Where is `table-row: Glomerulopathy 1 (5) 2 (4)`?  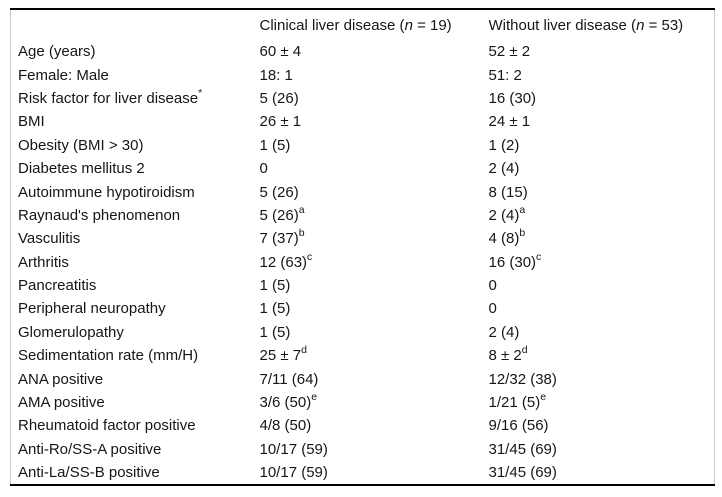
table-row: Glomerulopathy 1 (5) 2 (4) is located at coordinates (363, 332).